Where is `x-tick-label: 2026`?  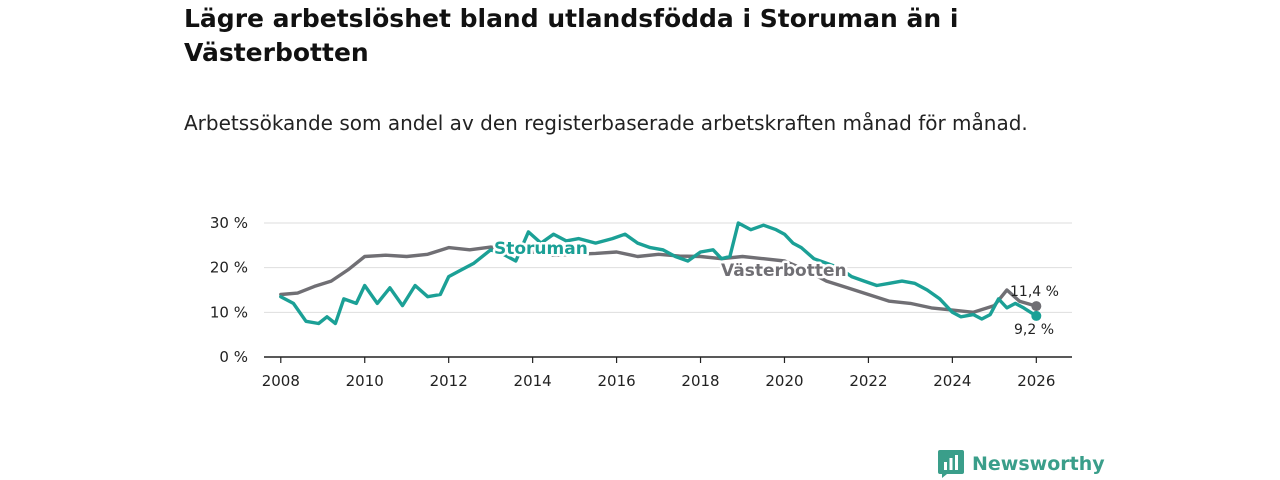
x-tick-label: 2026 is located at coordinates (1036, 381).